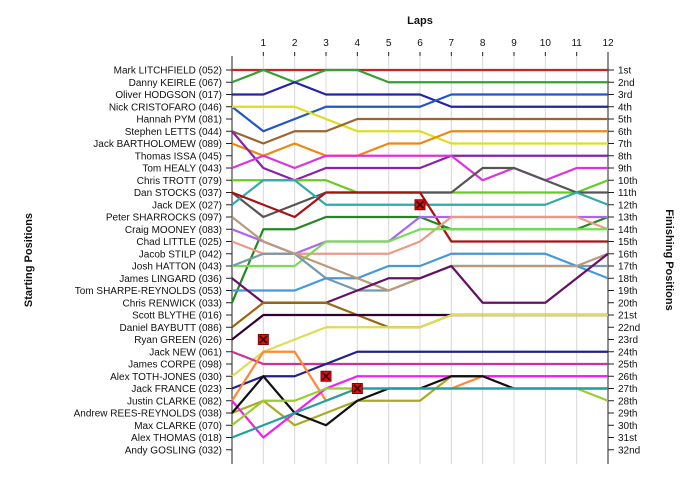 The height and width of the screenshot is (480, 700). What do you see at coordinates (173, 132) in the screenshot?
I see `starting-position-label: Stephen LETTS (044)` at bounding box center [173, 132].